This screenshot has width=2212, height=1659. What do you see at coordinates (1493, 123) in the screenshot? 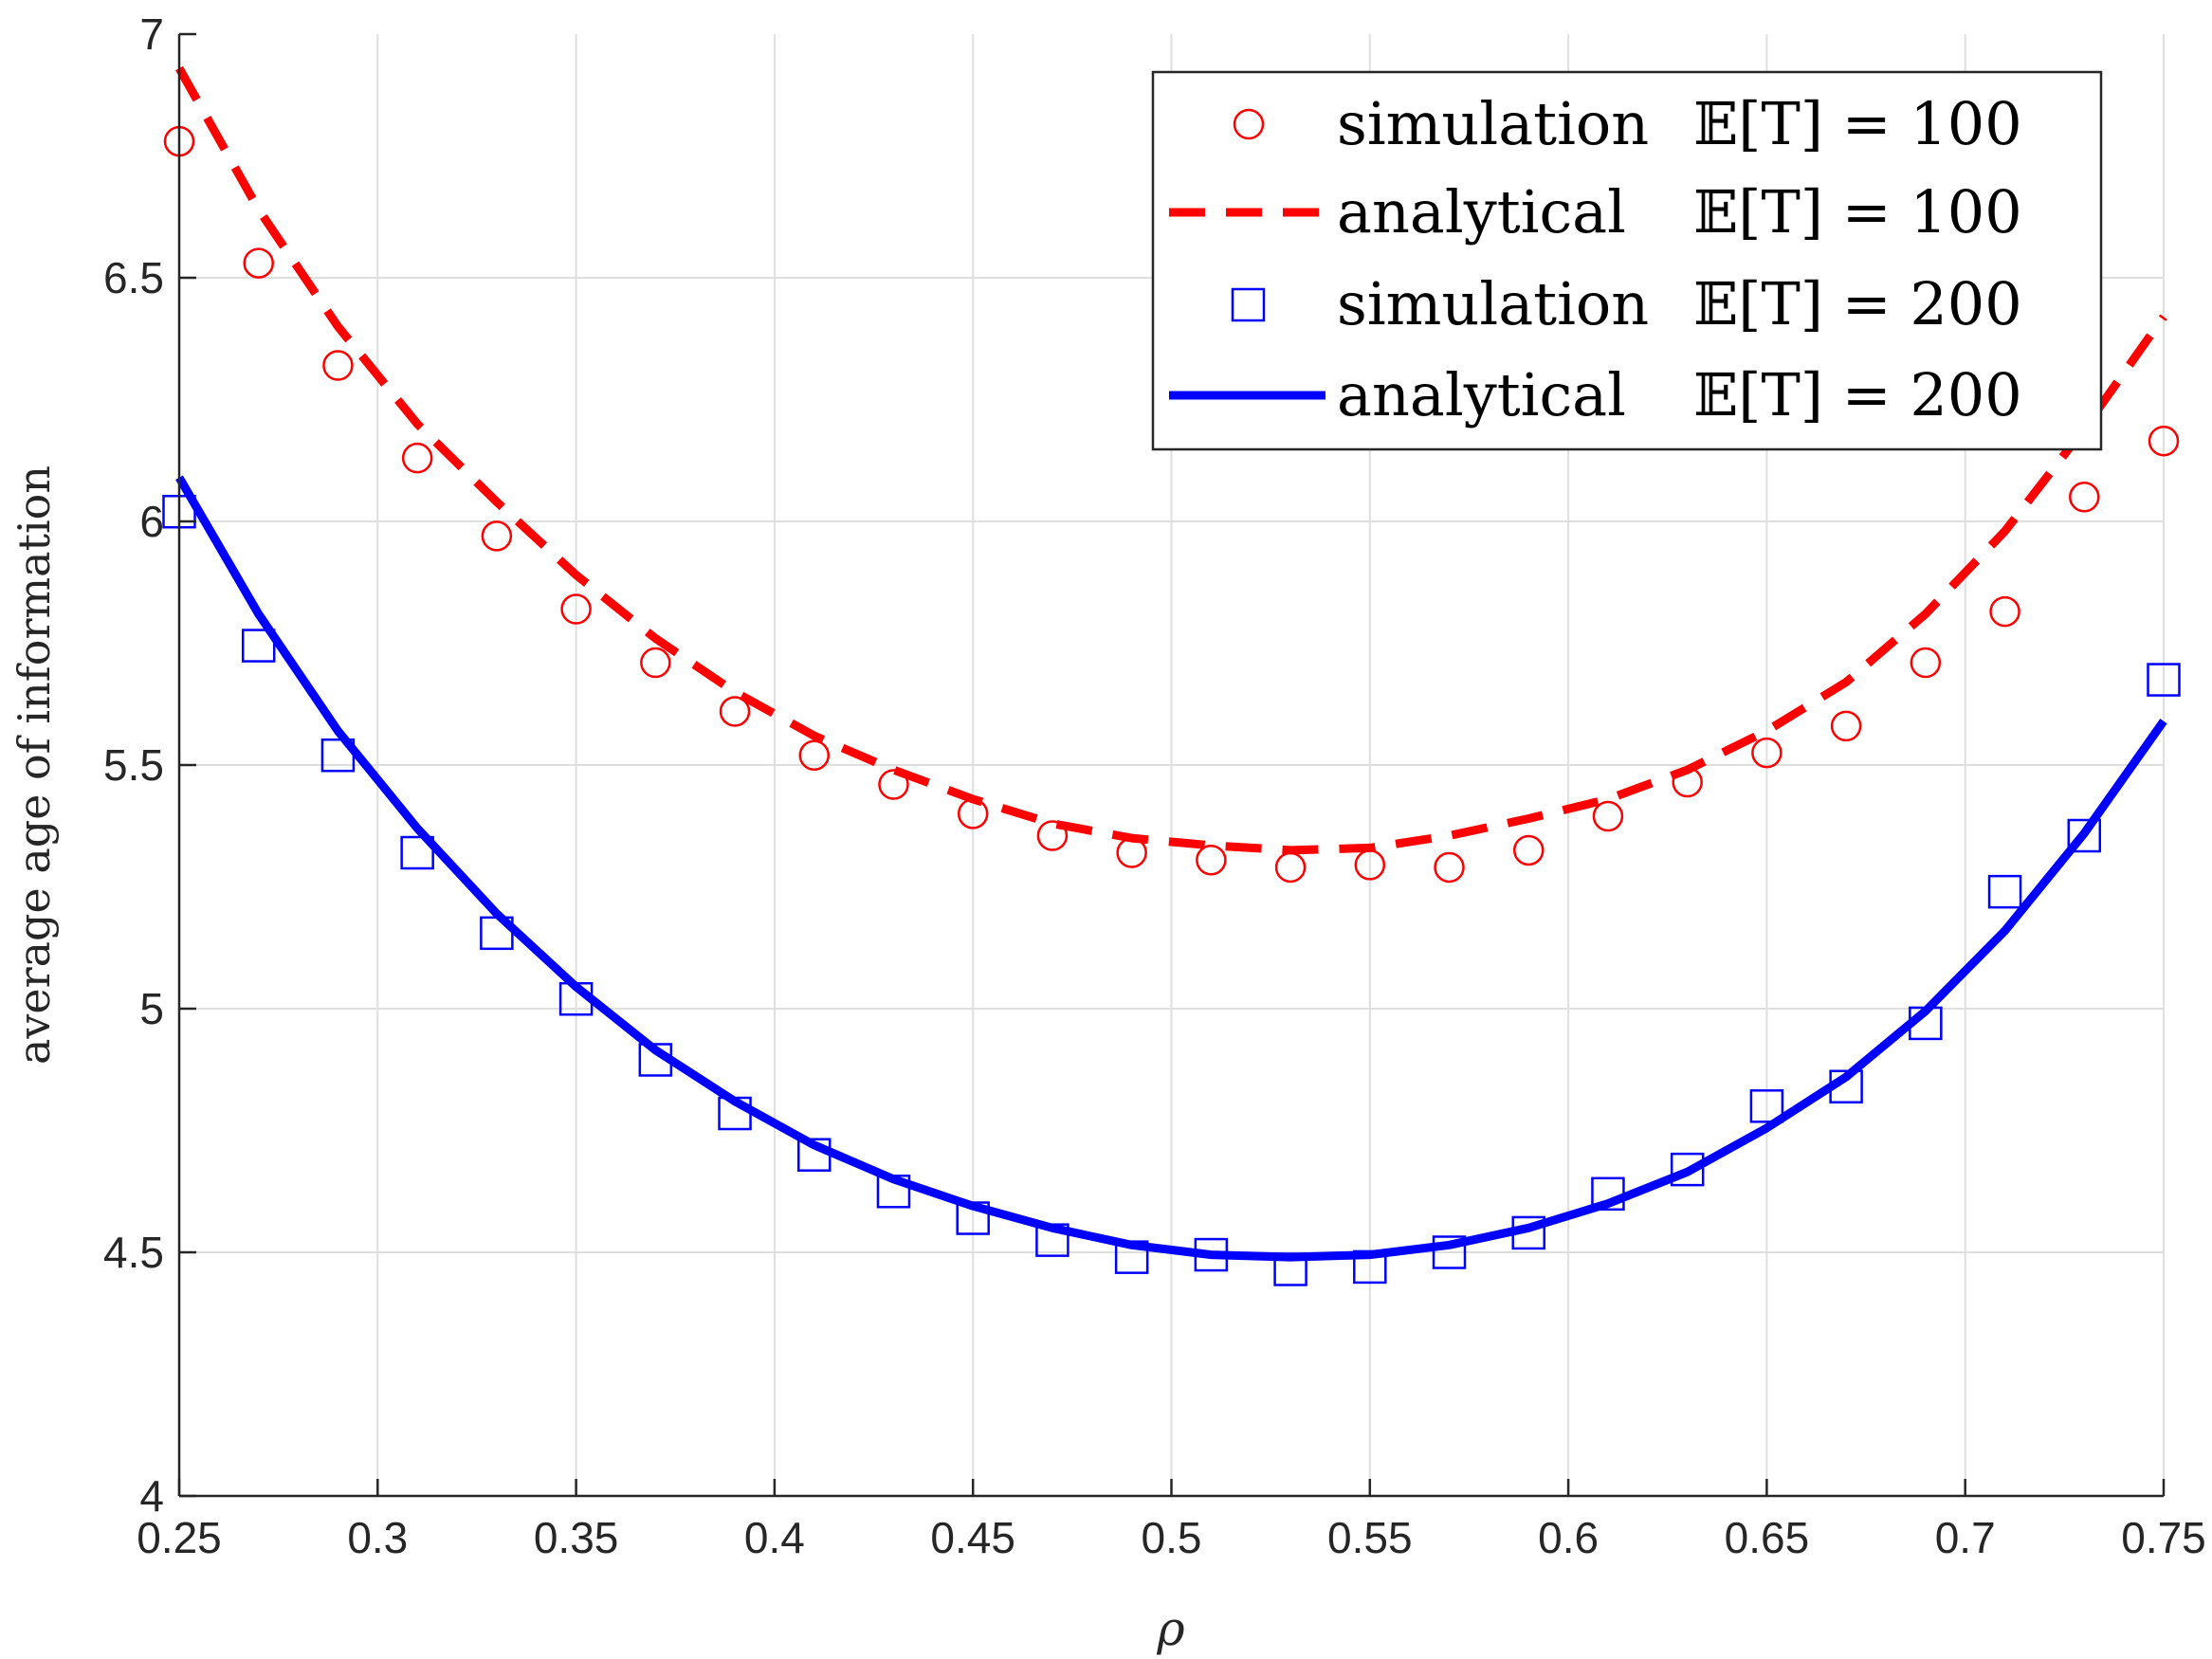
I see `legend-method-sim-100: simulation` at bounding box center [1493, 123].